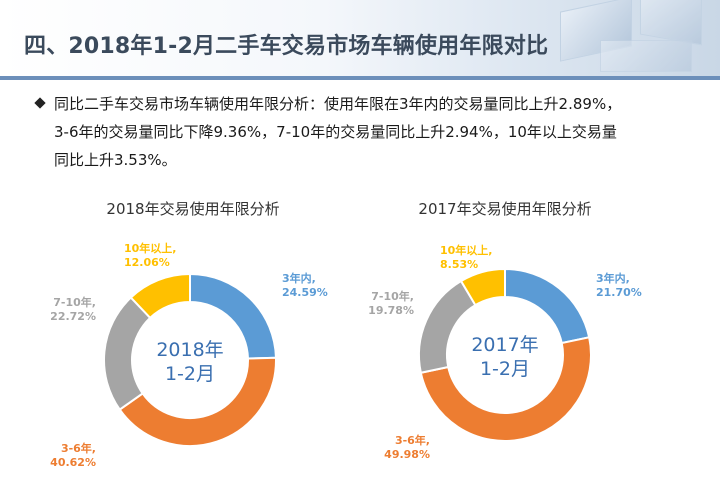  I want to click on data-label: 3-6年, 49.98%, so click(407, 447).